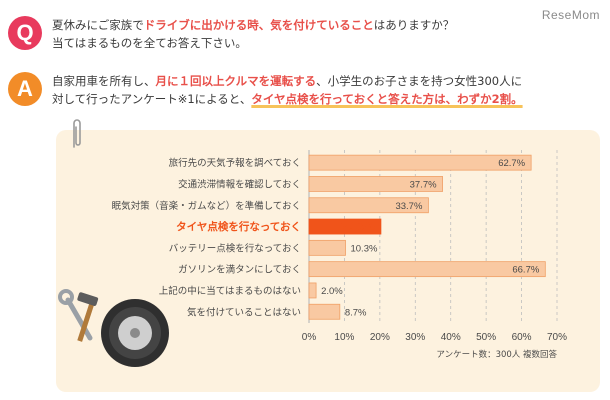 Image resolution: width=610 pixels, height=400 pixels. Describe the element at coordinates (258, 25) in the screenshot. I see `question-line-1-highlight: ドライブに出かける時、気を付けていること` at that location.